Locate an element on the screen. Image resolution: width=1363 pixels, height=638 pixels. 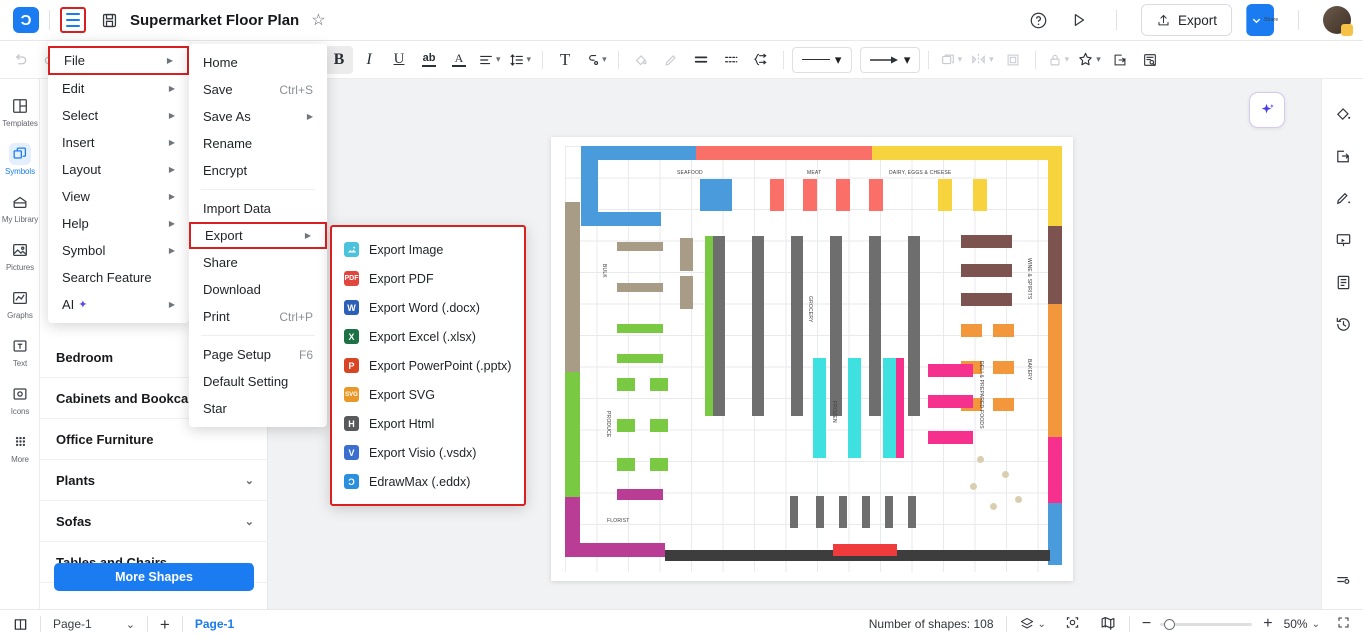
text-box-button: T is located at coordinates (565, 59).